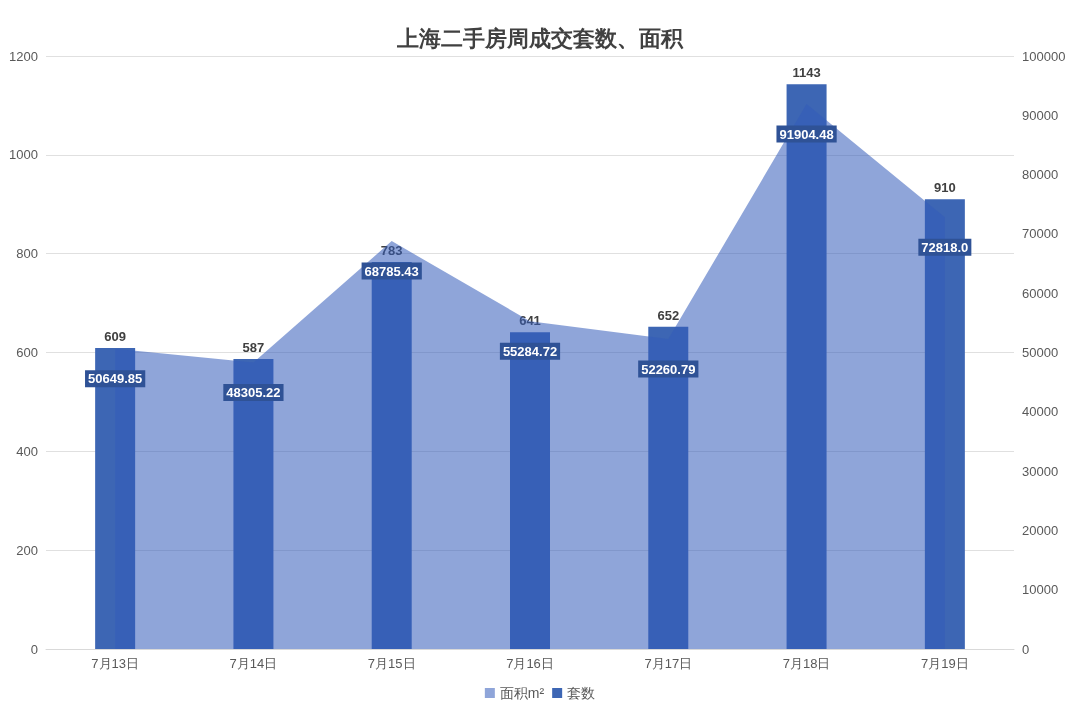 This screenshot has width=1080, height=711. I want to click on data-label: 609, so click(115, 337).